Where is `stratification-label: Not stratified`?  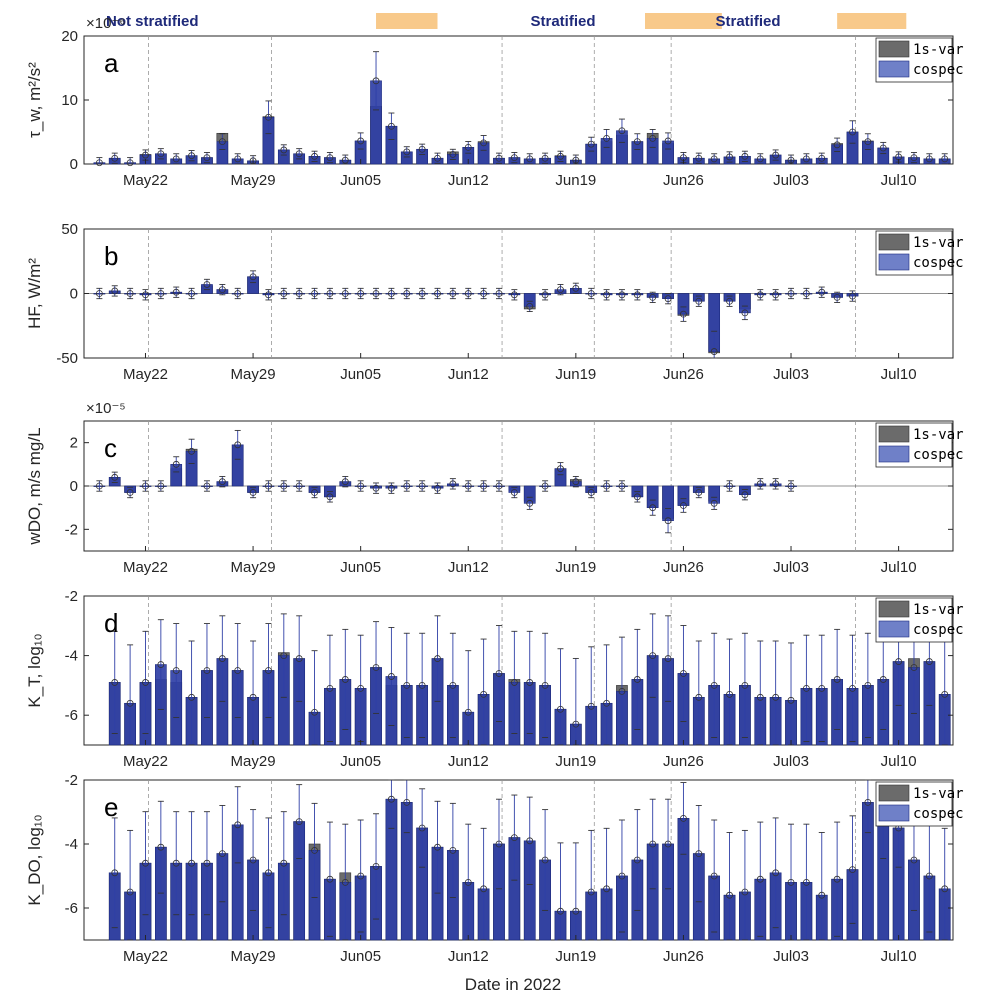
stratification-label: Not stratified is located at coordinates (152, 21).